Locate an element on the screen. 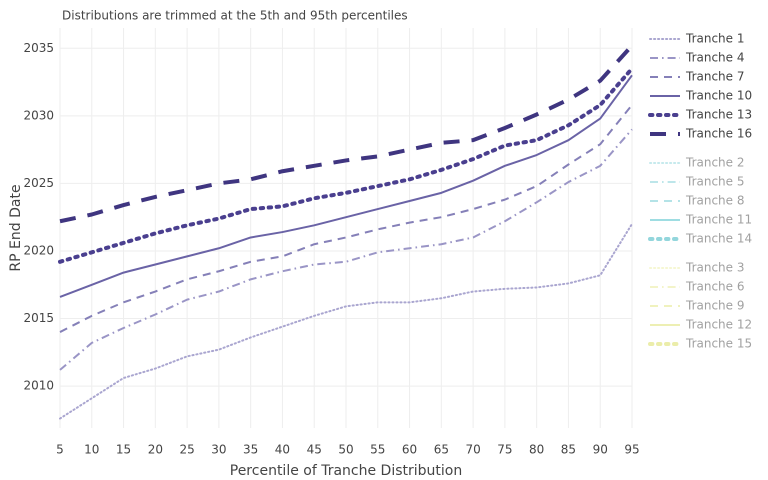 This screenshot has width=768, height=480. legend-label: Tranche 8 is located at coordinates (715, 201).